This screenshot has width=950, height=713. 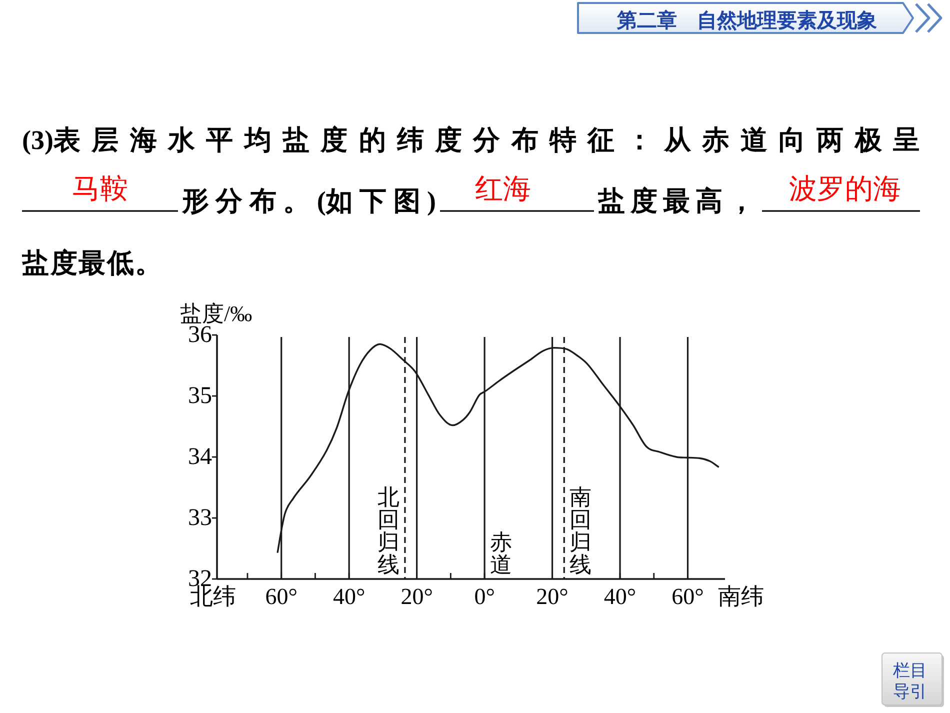 I want to click on text: 红海, so click(x=503, y=188).